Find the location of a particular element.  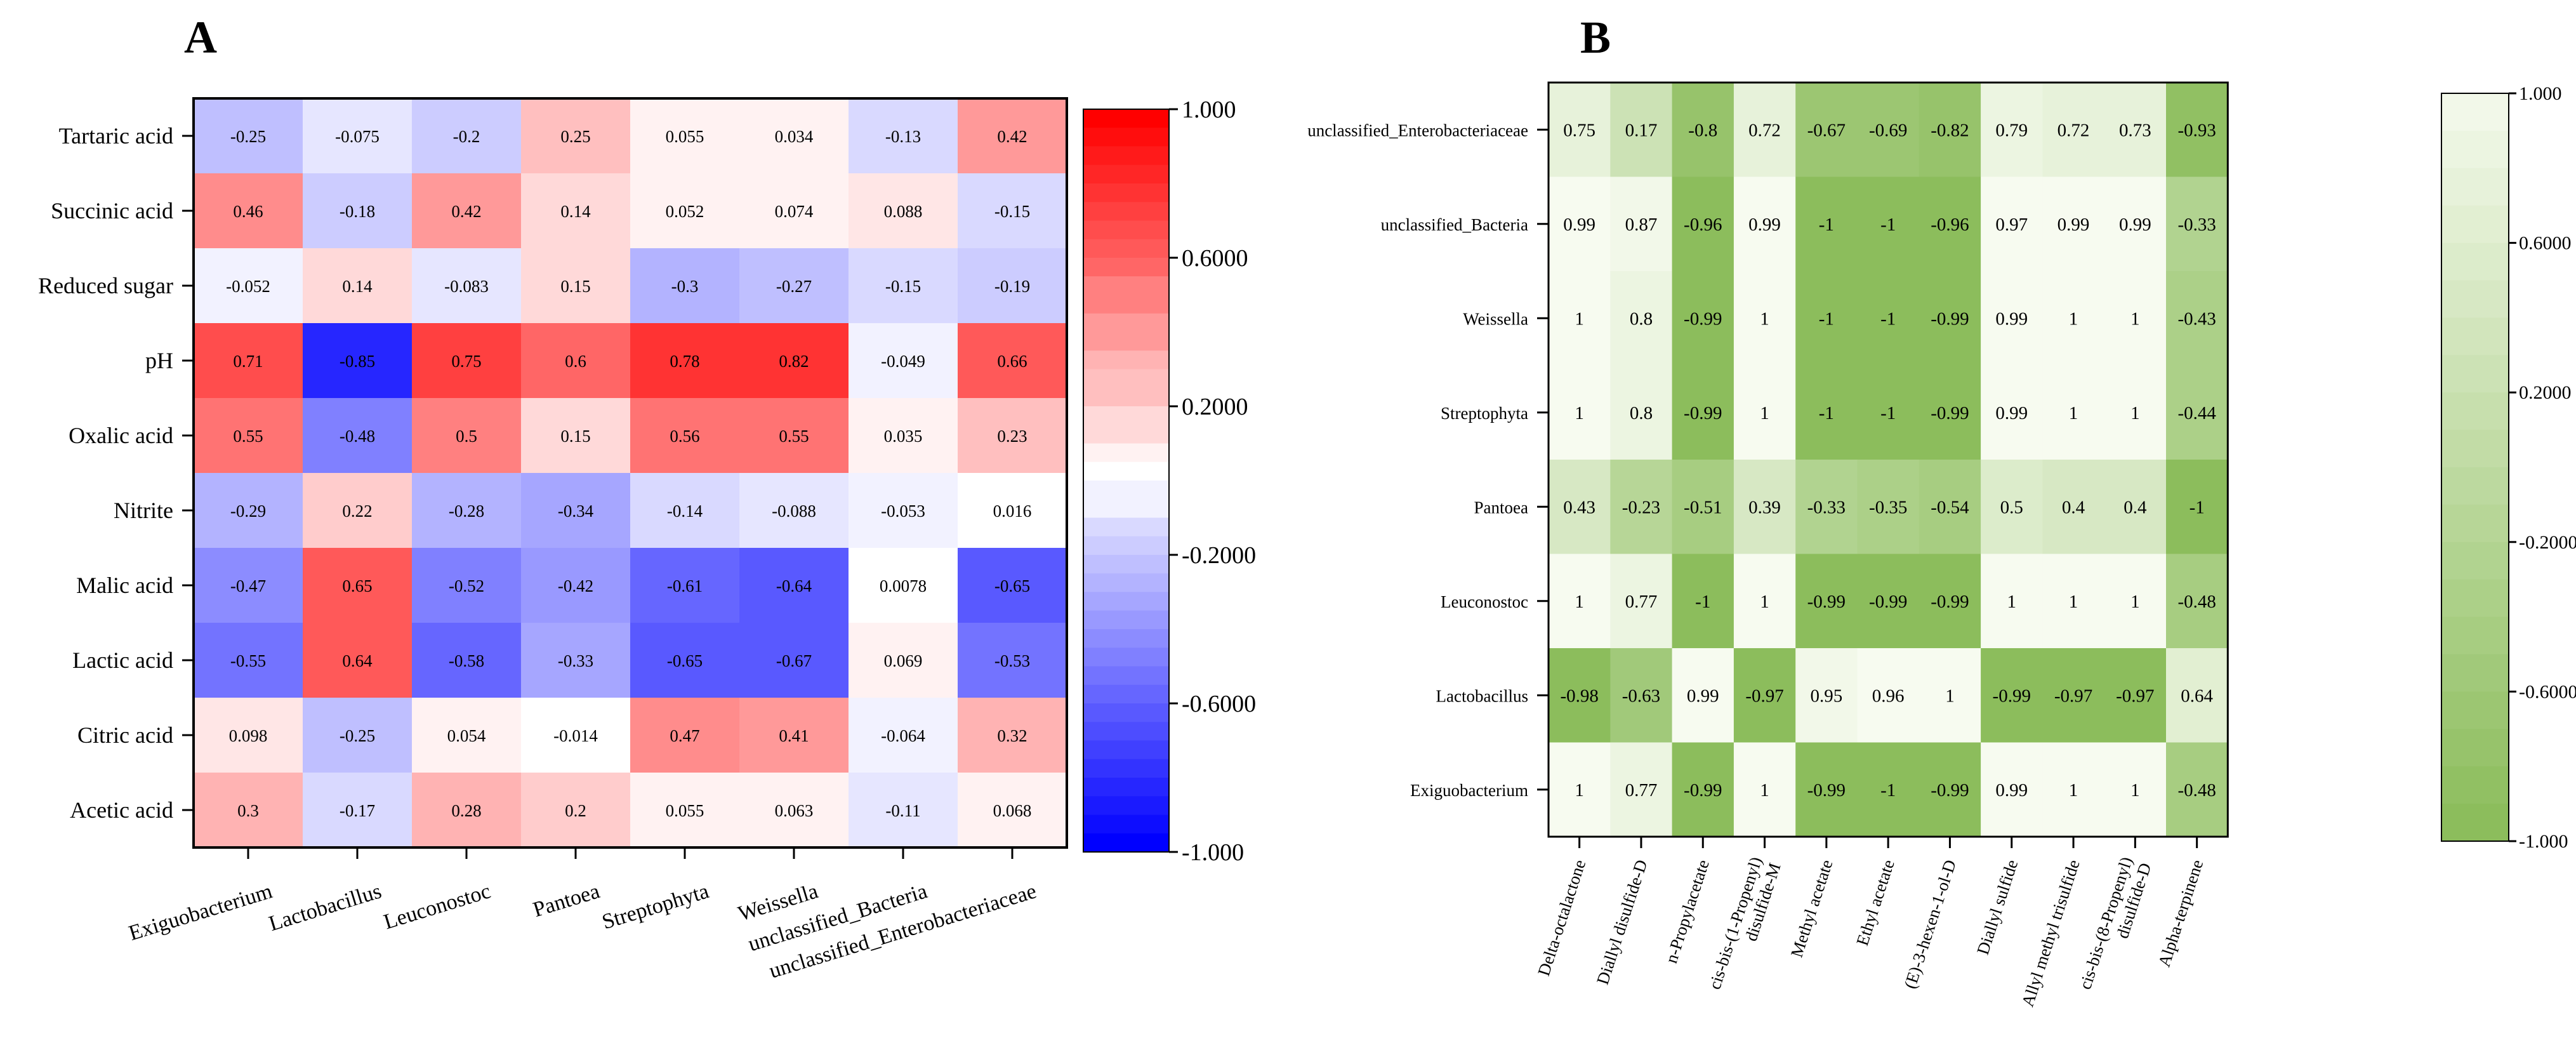

heatmap-b-cell-label: -0.69 is located at coordinates (1888, 130).